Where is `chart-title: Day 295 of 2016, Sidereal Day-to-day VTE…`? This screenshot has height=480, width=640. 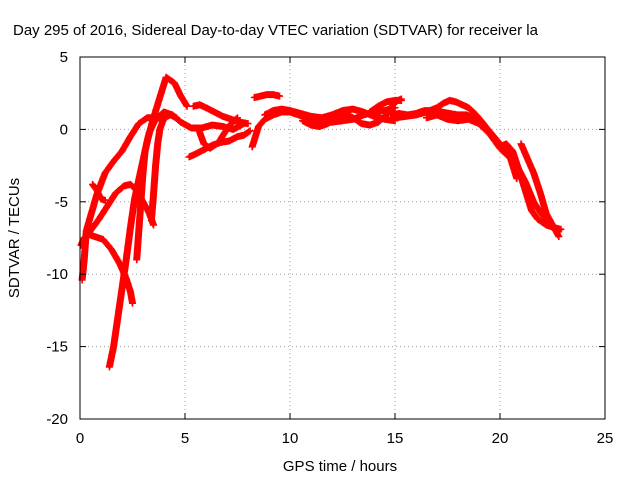
chart-title: Day 295 of 2016, Sidereal Day-to-day VTE… is located at coordinates (276, 30).